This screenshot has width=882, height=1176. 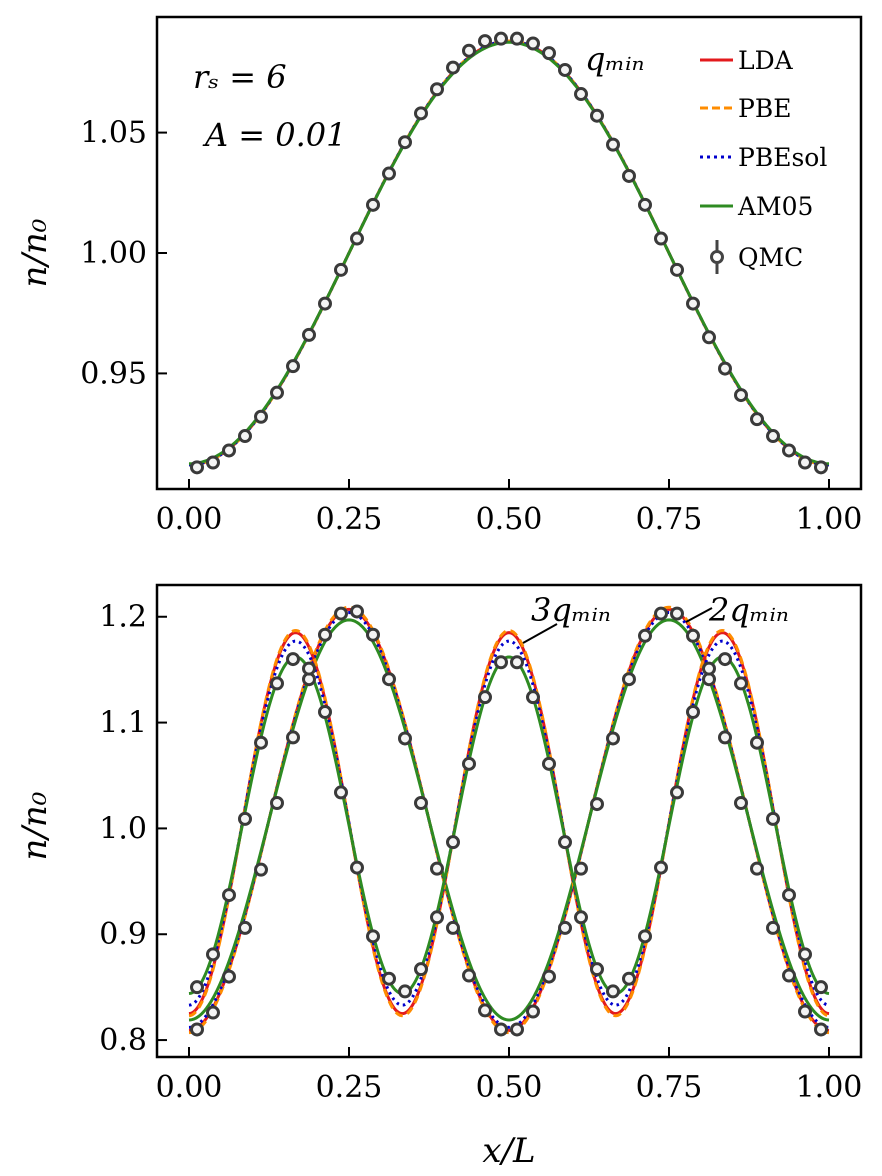 What do you see at coordinates (123, 617) in the screenshot?
I see `bottom-ytick-label-4: 1.2` at bounding box center [123, 617].